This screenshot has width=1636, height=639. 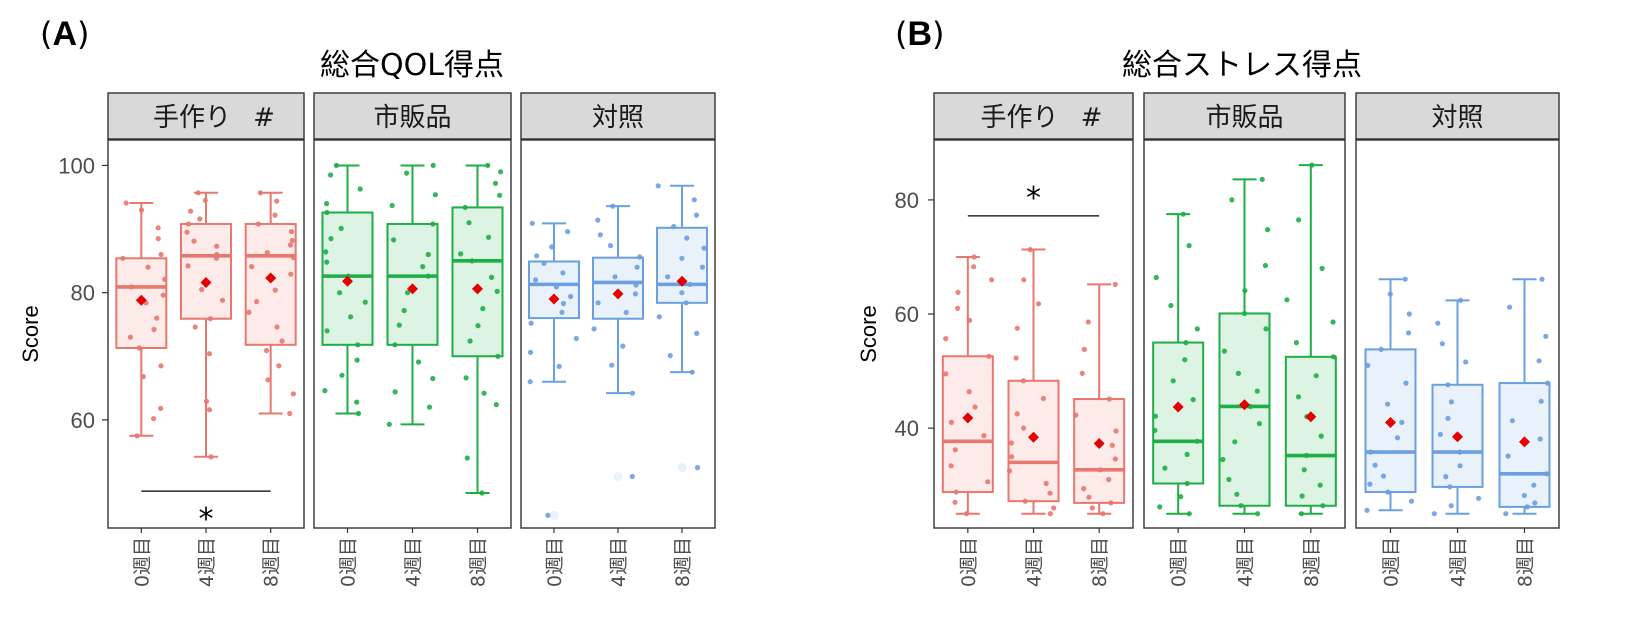 I want to click on y-tick-label: 60, so click(x=83, y=420).